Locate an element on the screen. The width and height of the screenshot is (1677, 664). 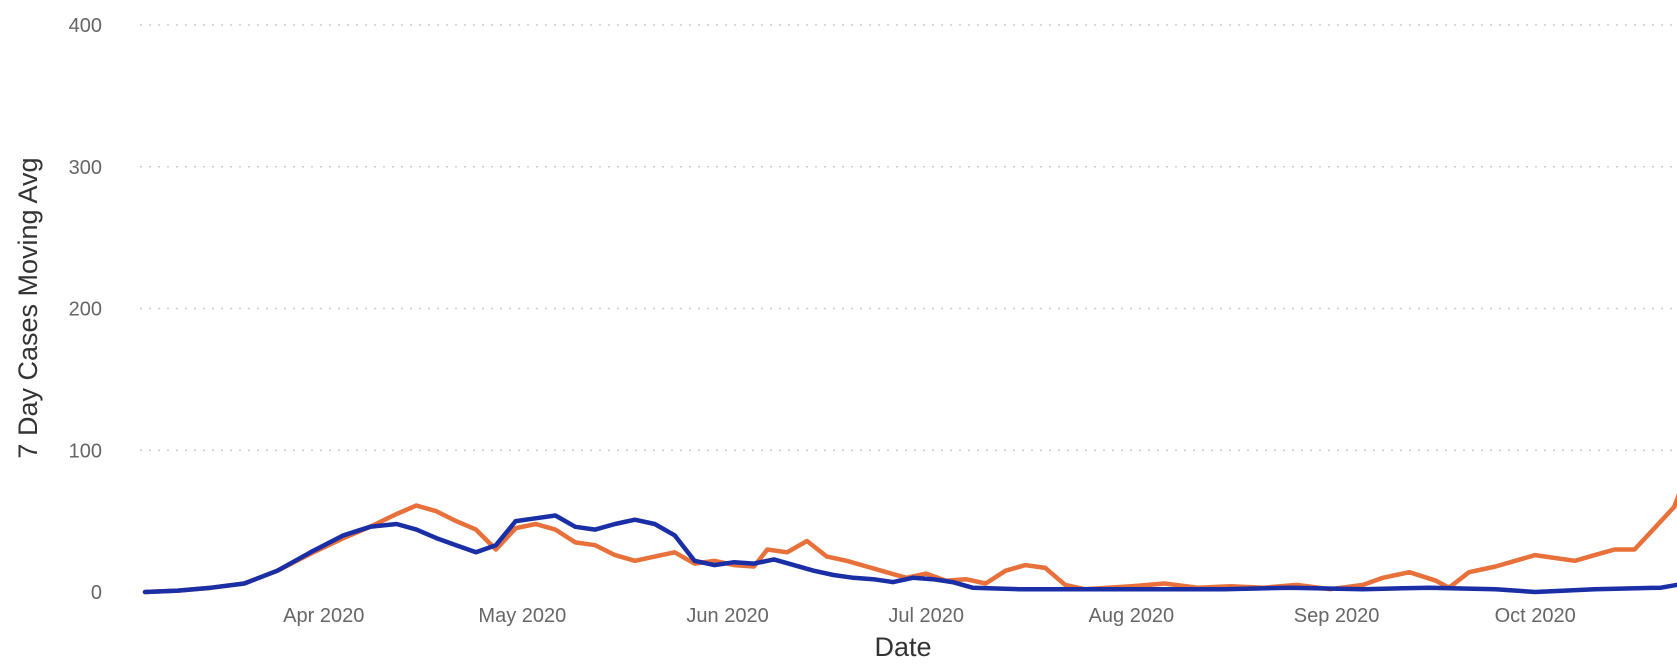
y-axis-ticks: 0 100 200 300 400 is located at coordinates (85, 309).